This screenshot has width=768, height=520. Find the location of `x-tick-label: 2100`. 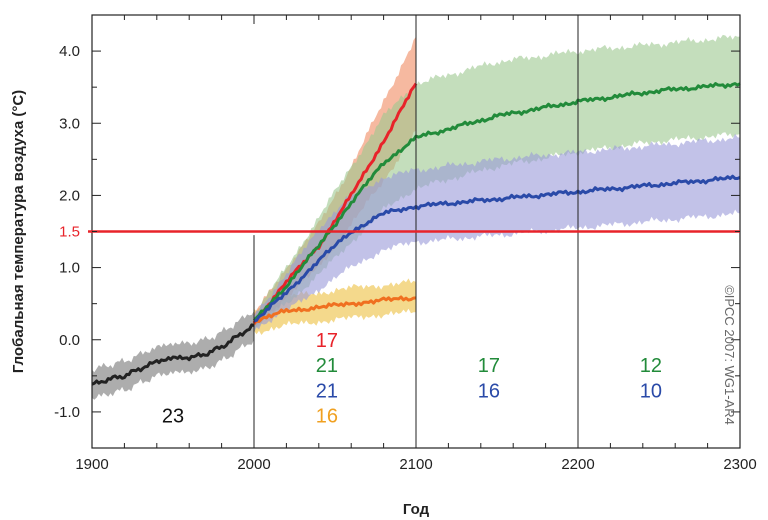

x-tick-label: 2100 is located at coordinates (415, 464).